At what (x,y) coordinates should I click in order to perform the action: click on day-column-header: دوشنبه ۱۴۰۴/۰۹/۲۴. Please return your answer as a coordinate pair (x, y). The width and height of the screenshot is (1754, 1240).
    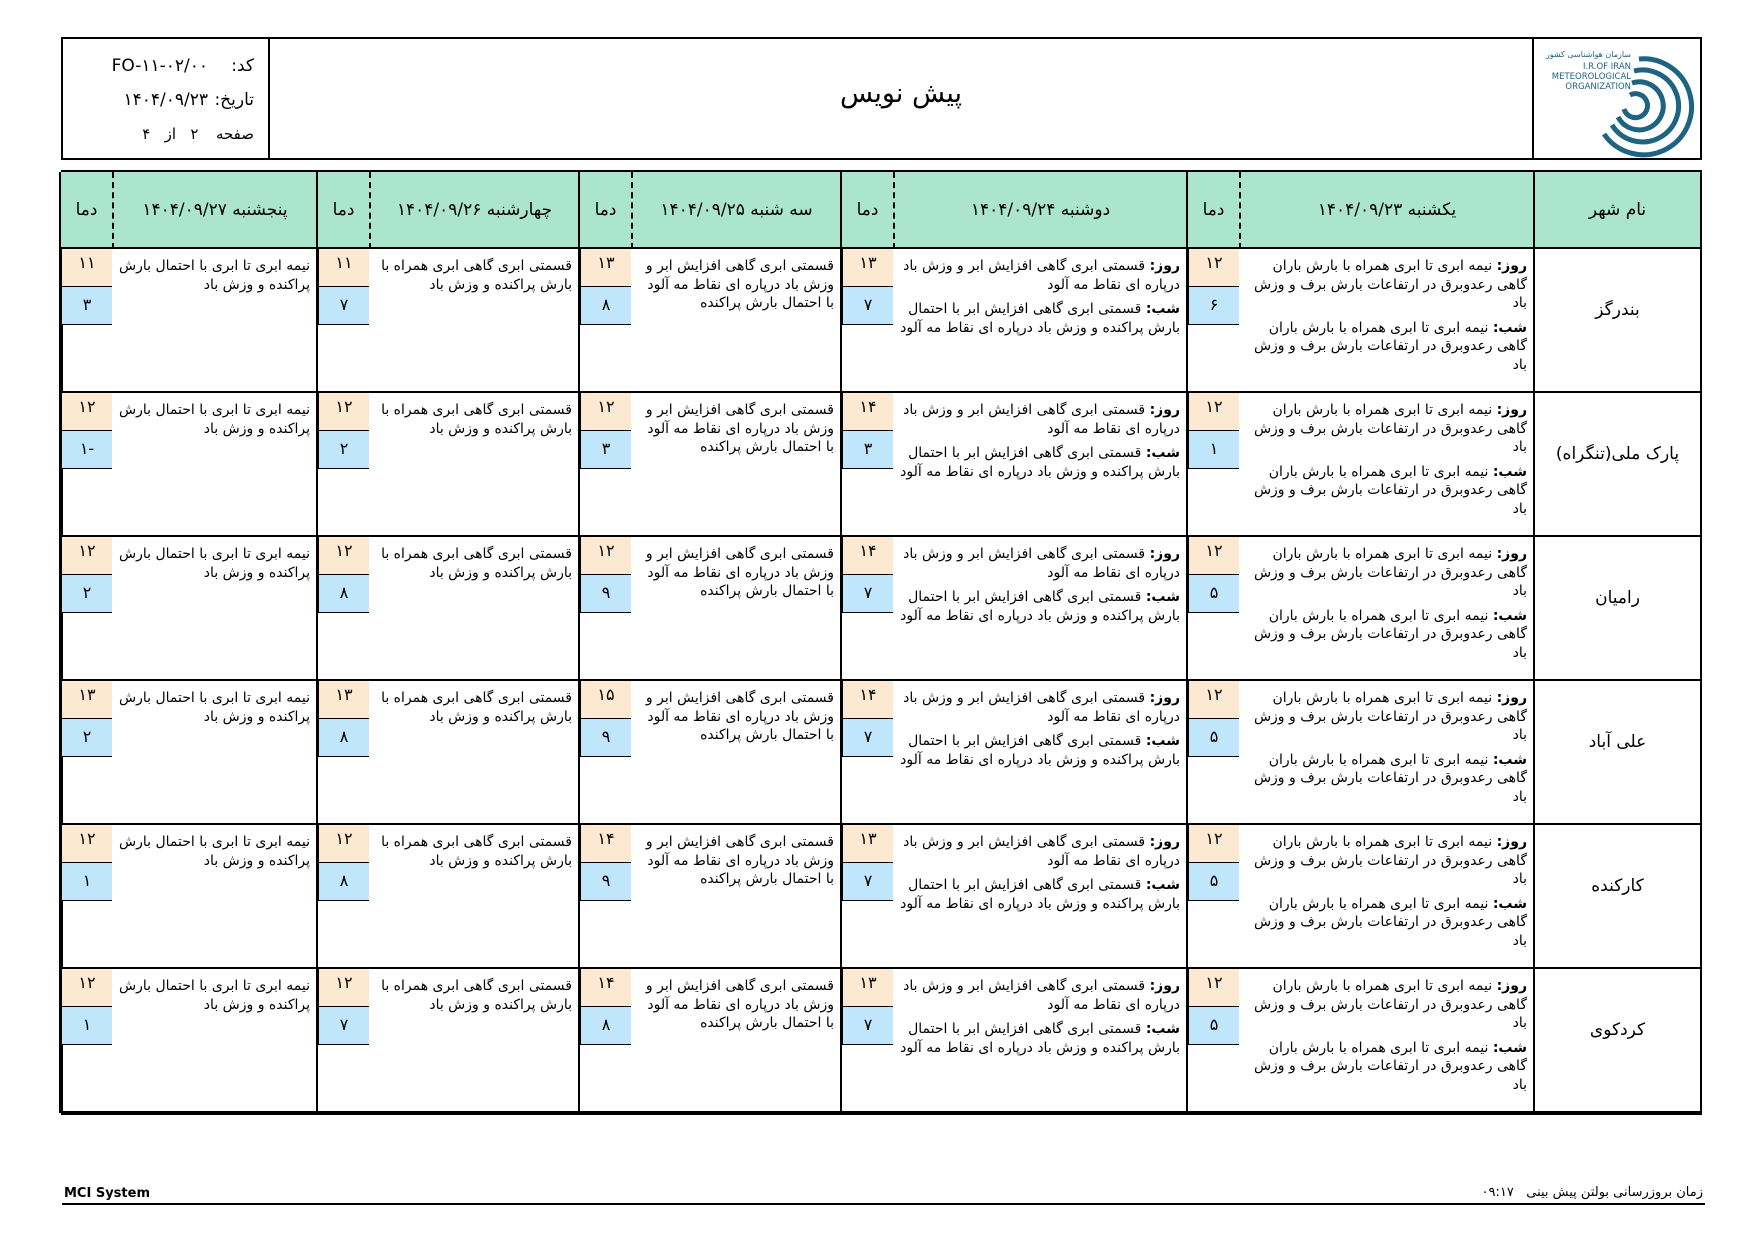
    Looking at the image, I should click on (1039, 210).